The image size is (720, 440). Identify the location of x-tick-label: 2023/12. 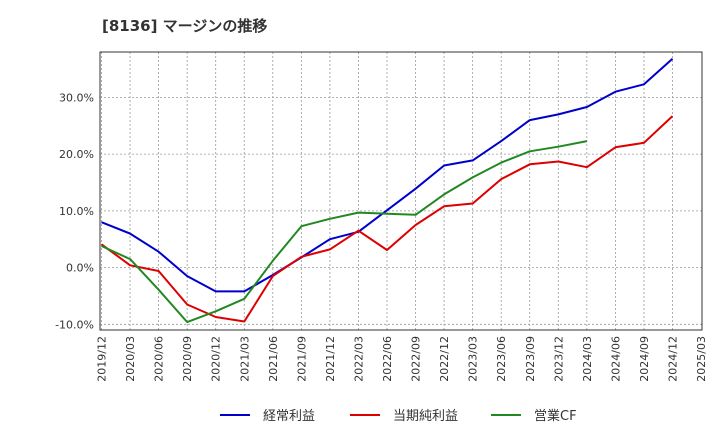
(558, 359).